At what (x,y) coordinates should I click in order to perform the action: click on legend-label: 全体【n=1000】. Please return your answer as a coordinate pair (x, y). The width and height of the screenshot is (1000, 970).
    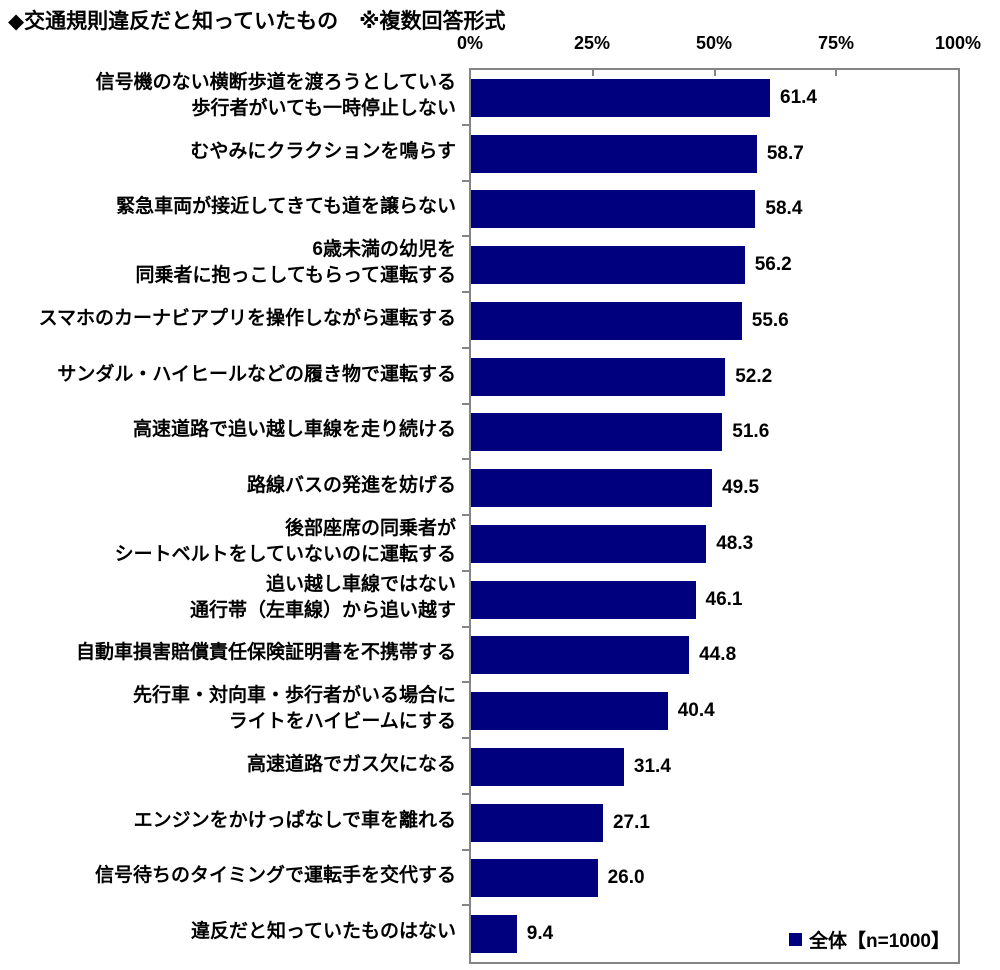
    Looking at the image, I should click on (879, 941).